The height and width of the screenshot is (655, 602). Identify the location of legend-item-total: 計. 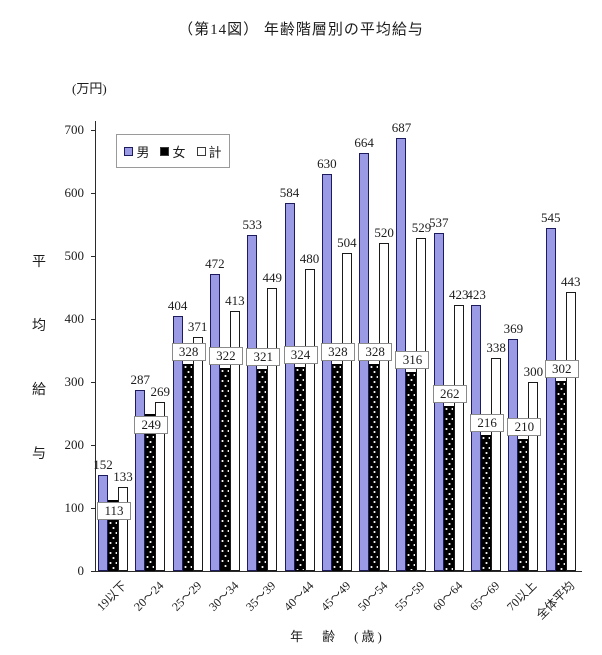
(209, 151).